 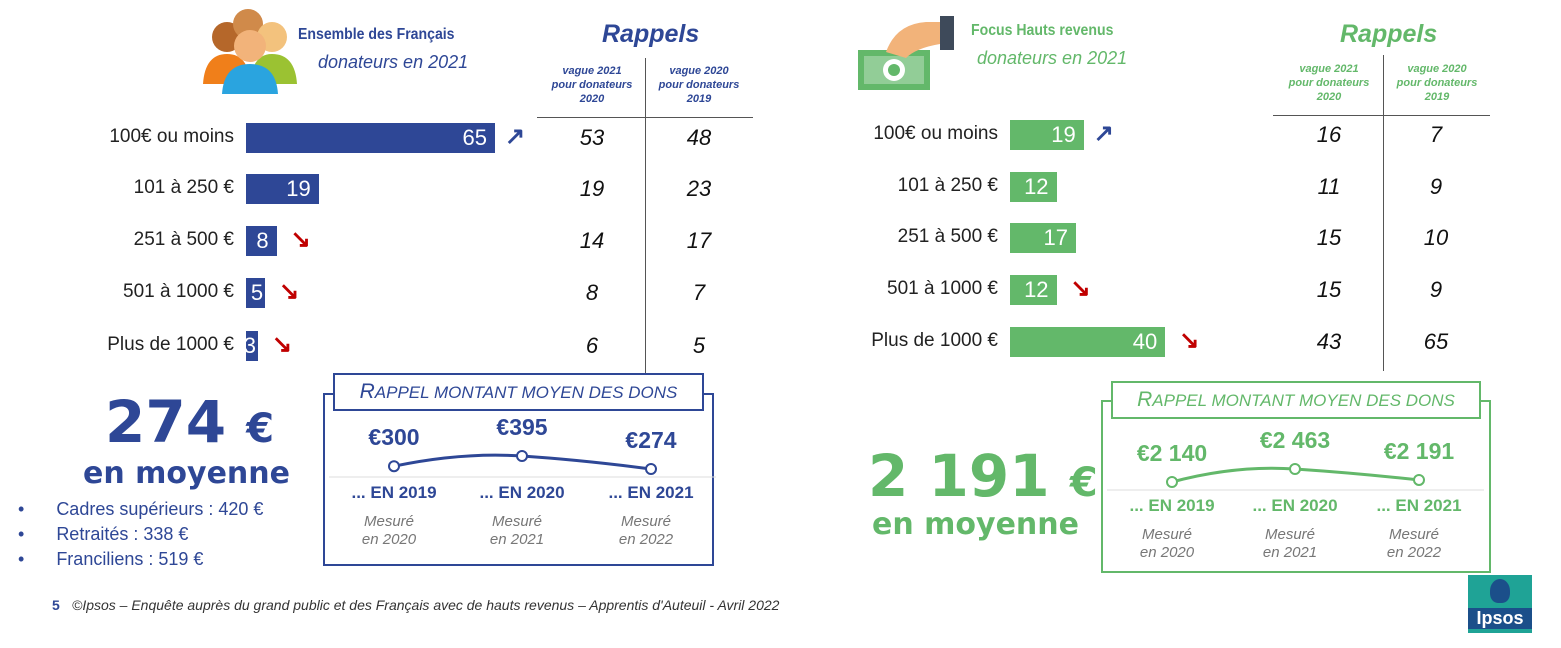 I want to click on bar: 5, so click(x=256, y=293).